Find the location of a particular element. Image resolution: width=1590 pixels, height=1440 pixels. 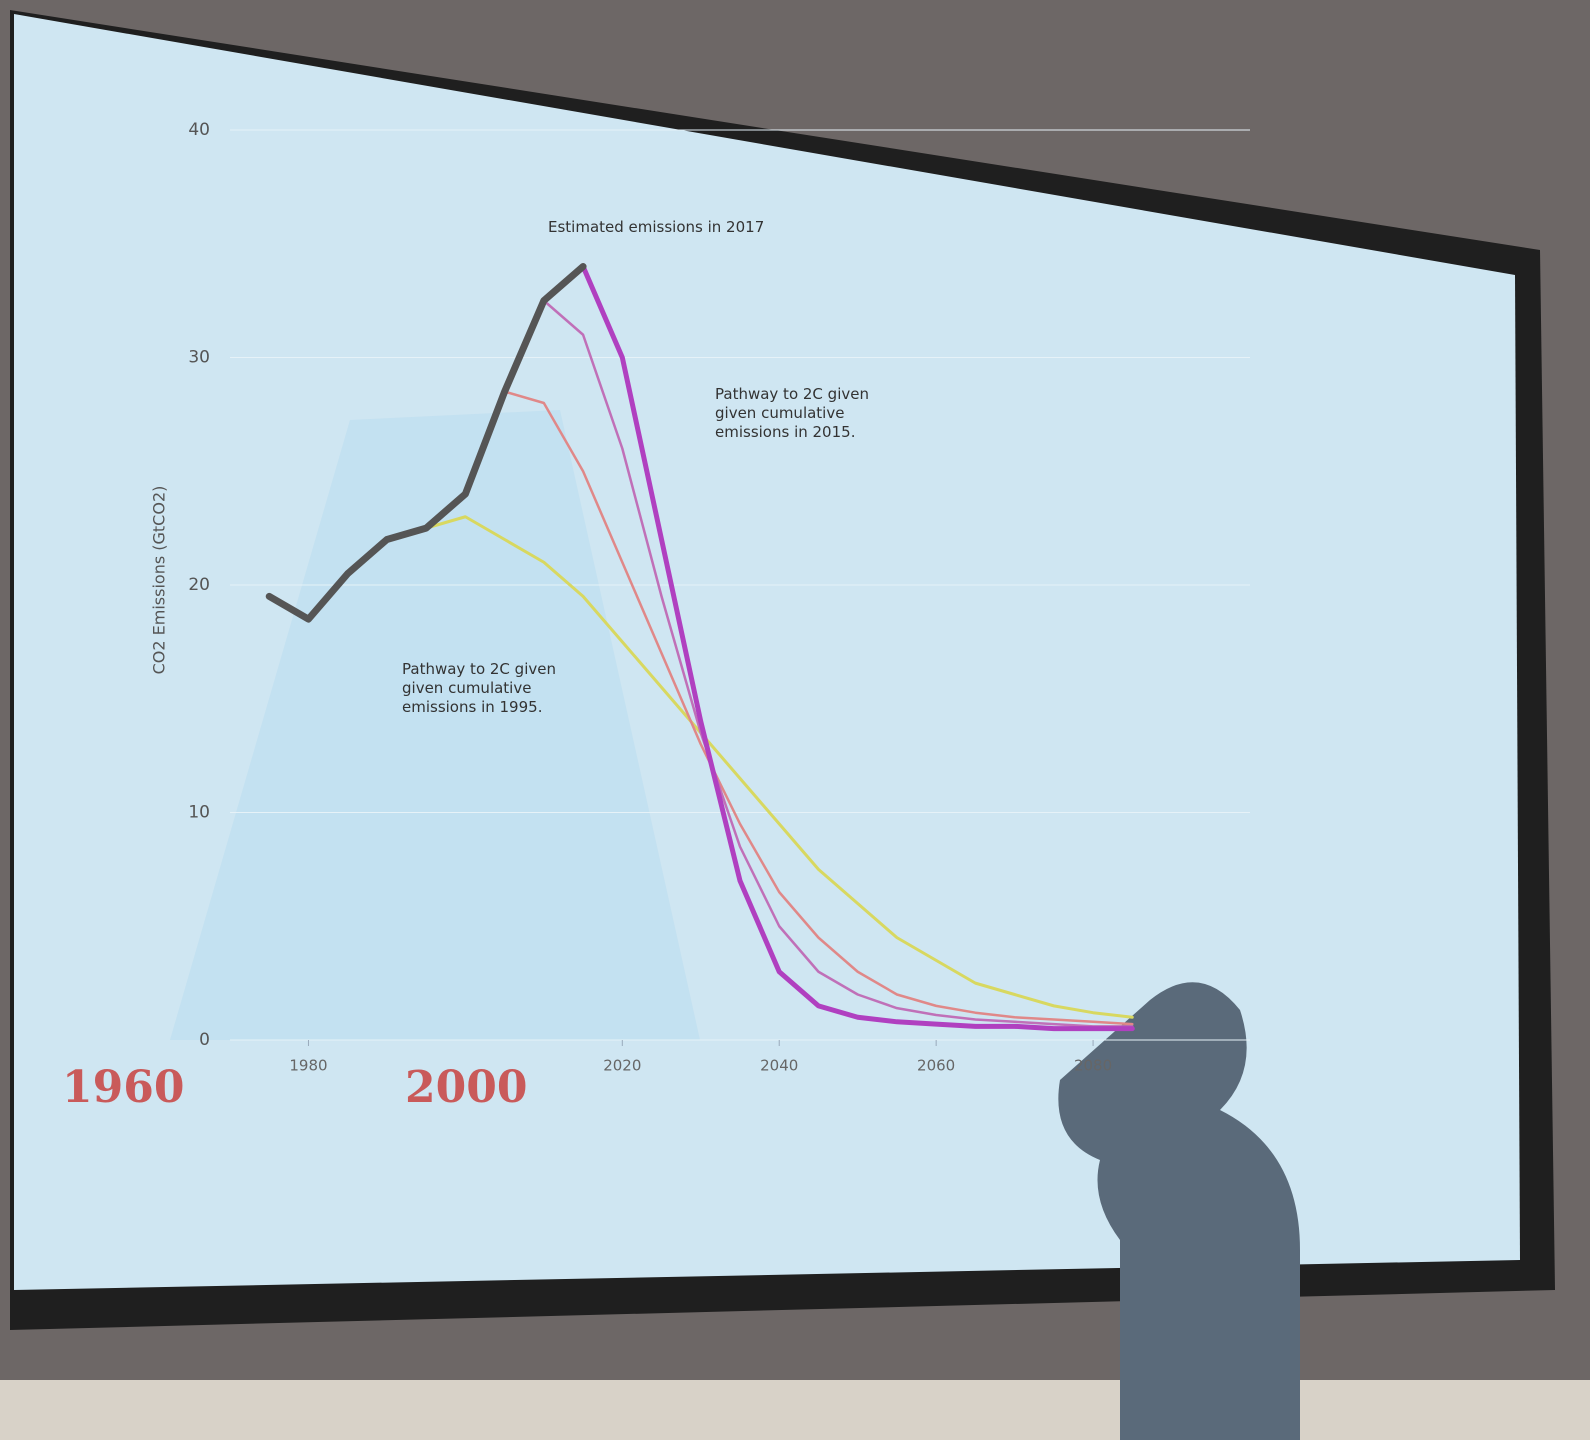

x-tick-label: 2080 is located at coordinates (1093, 1066).